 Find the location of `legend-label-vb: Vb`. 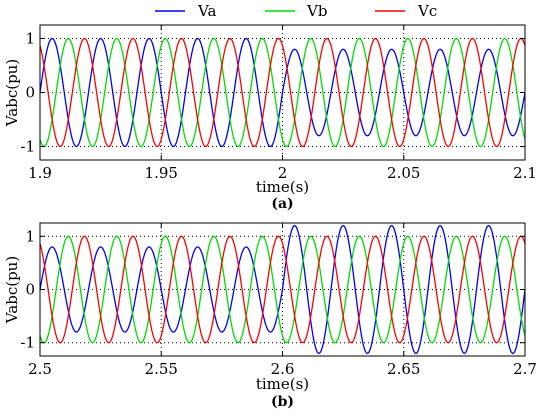

legend-label-vb: Vb is located at coordinates (316, 11).